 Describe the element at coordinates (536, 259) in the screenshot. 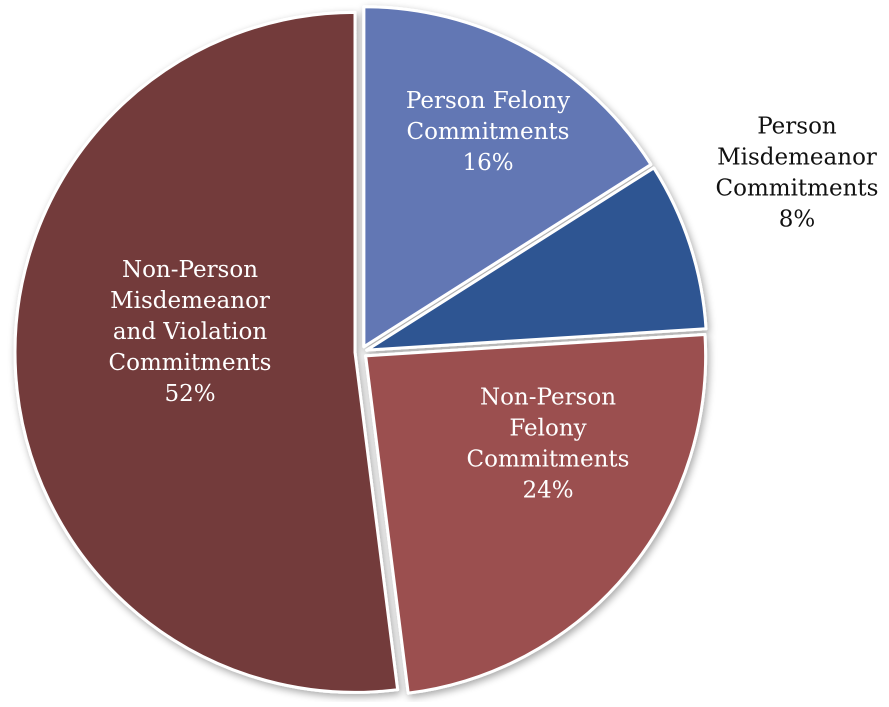

I see `pie-slice-person-misdemeanor-commitments` at that location.